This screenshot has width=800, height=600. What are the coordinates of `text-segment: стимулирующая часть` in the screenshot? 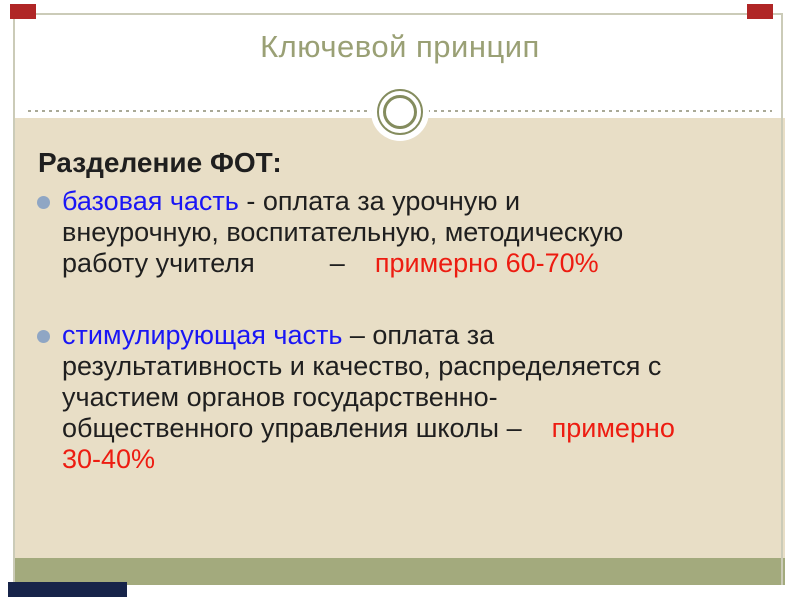 It's located at (202, 335).